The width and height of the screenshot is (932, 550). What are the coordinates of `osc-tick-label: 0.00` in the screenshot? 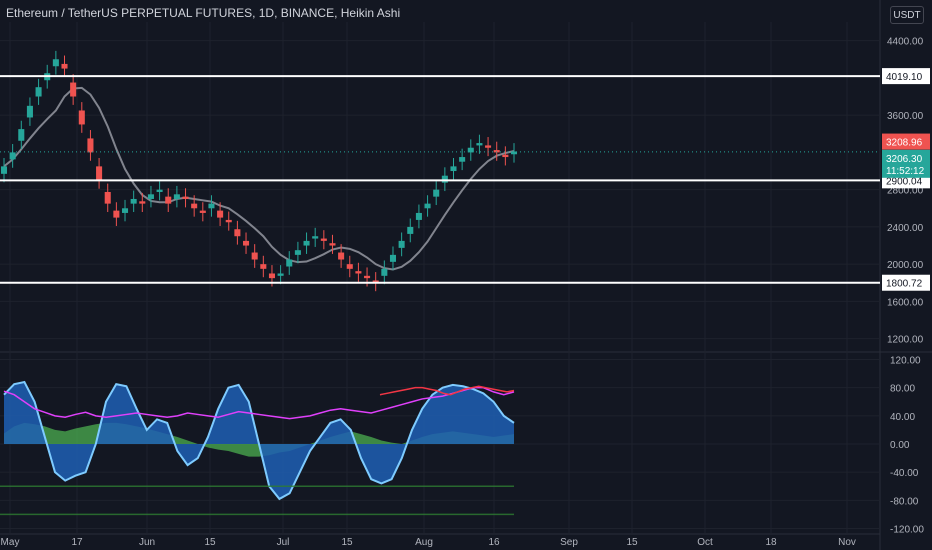 It's located at (900, 445).